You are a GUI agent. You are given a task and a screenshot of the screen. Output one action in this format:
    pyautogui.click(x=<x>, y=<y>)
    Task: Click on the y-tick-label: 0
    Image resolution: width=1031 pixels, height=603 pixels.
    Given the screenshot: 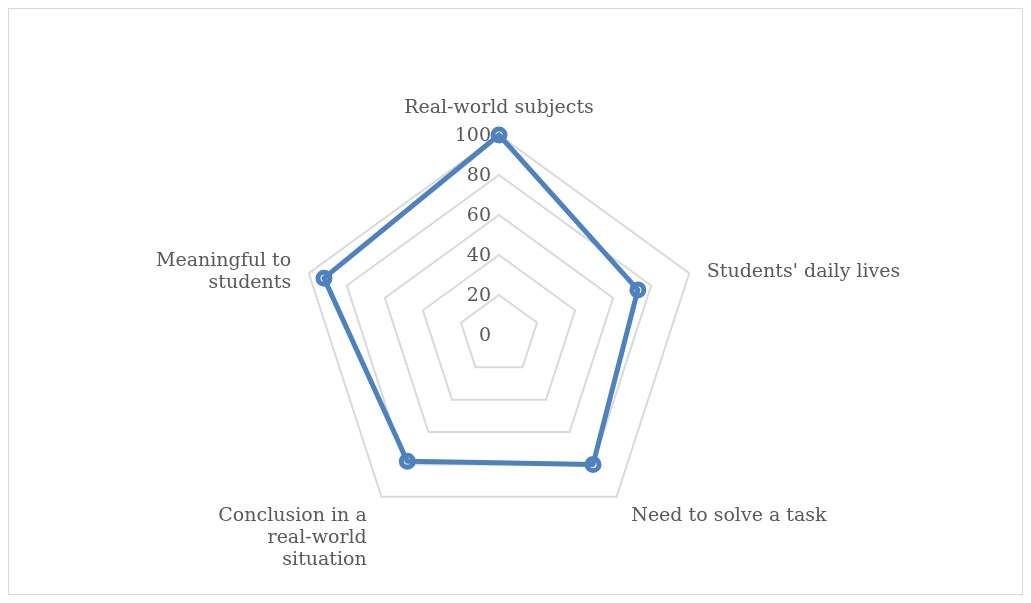 What is the action you would take?
    pyautogui.click(x=484, y=334)
    